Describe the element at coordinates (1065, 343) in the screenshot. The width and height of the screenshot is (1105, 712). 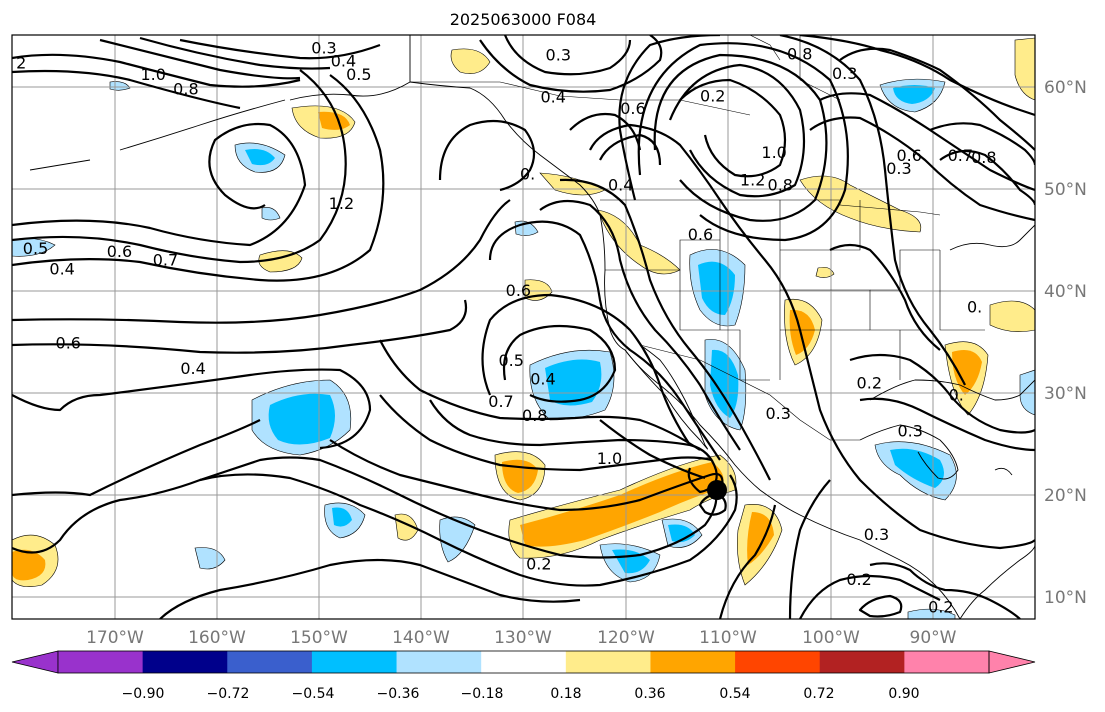
I see `latitude-axis: 60°N 50°N 40°N 30°N 20°N 10°N` at that location.